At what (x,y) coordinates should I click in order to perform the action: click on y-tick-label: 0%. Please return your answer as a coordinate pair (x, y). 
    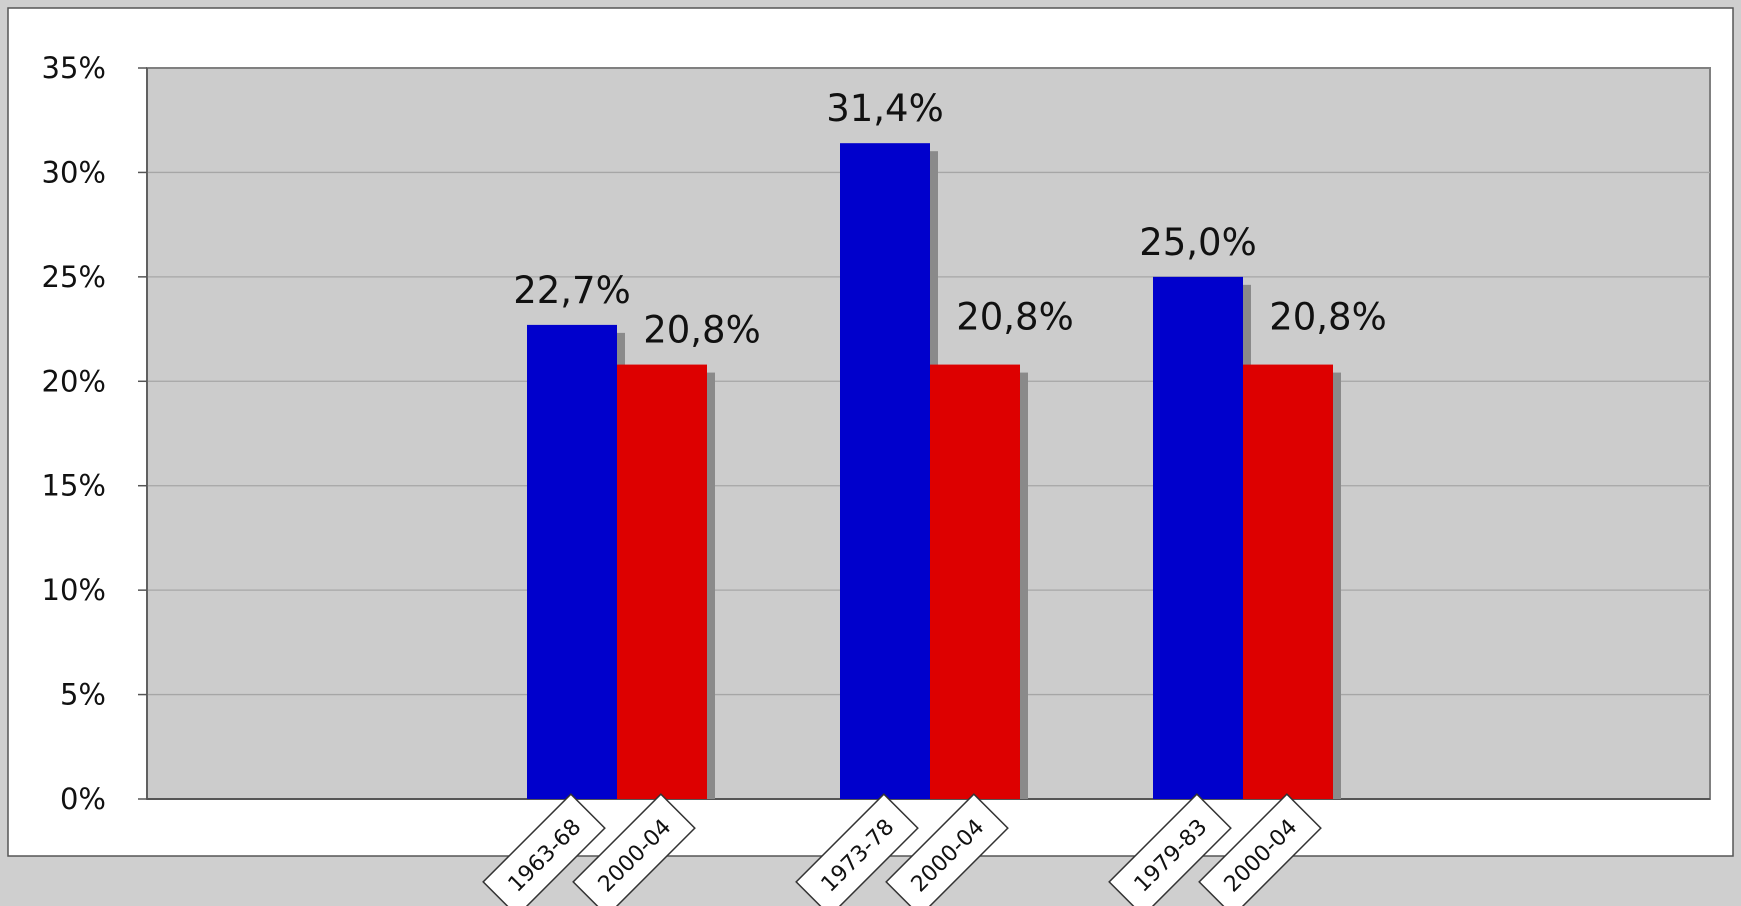
    Looking at the image, I should click on (83, 799).